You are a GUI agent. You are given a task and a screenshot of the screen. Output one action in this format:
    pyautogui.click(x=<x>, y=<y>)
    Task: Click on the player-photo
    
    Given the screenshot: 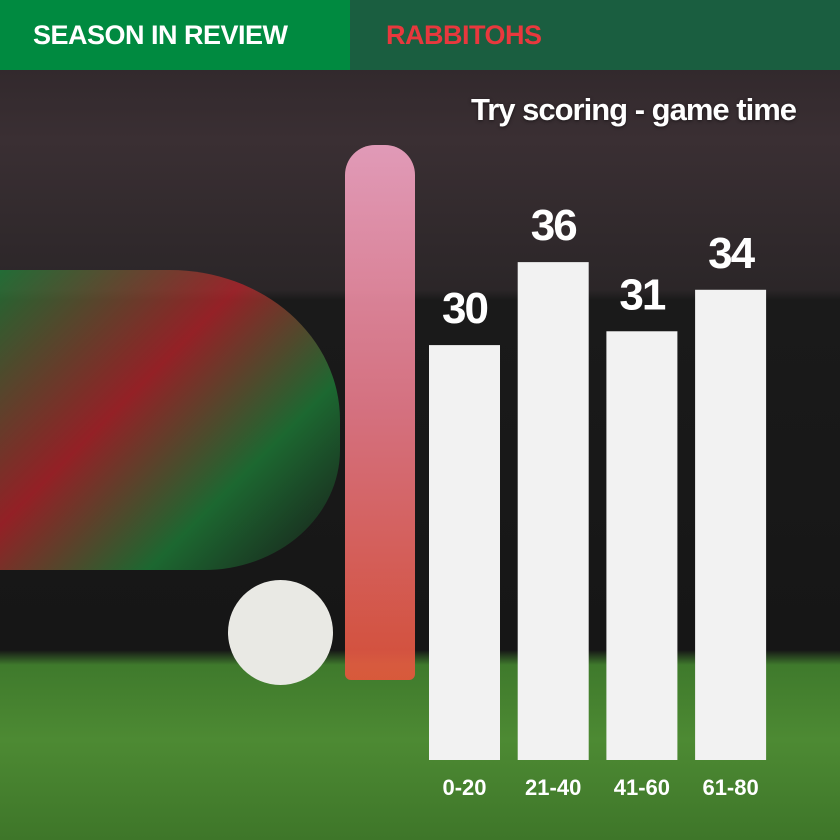 What is the action you would take?
    pyautogui.click(x=170, y=420)
    